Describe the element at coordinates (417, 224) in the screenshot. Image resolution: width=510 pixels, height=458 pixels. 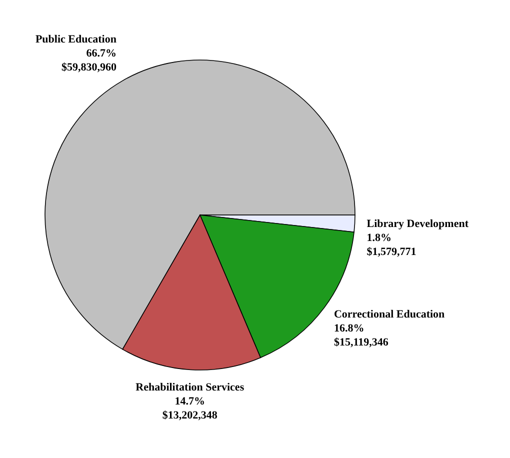
I see `slice-label: Library Development` at that location.